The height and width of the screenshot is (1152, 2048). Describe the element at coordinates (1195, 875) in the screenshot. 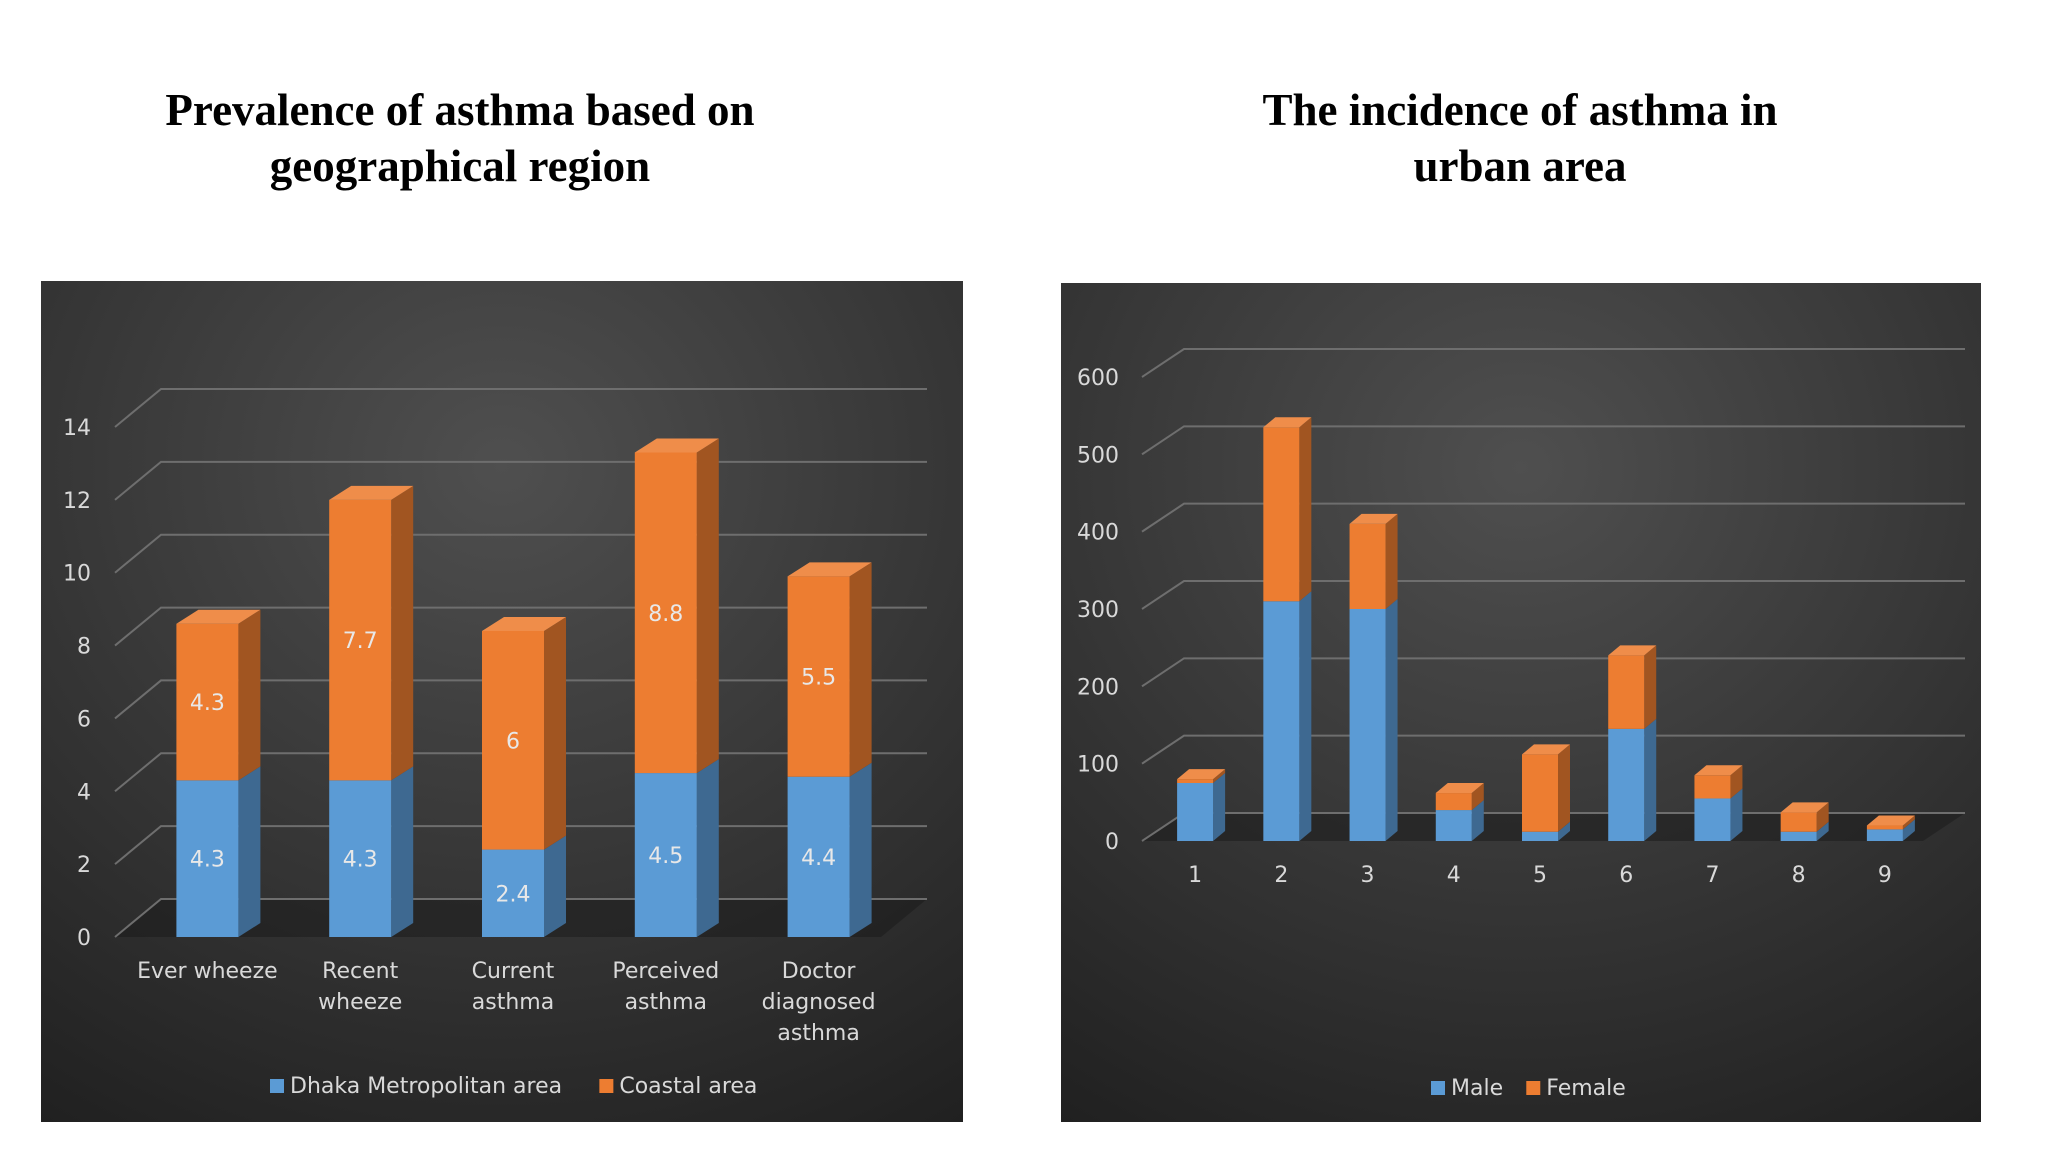

I see `x-tick-label: 1` at that location.